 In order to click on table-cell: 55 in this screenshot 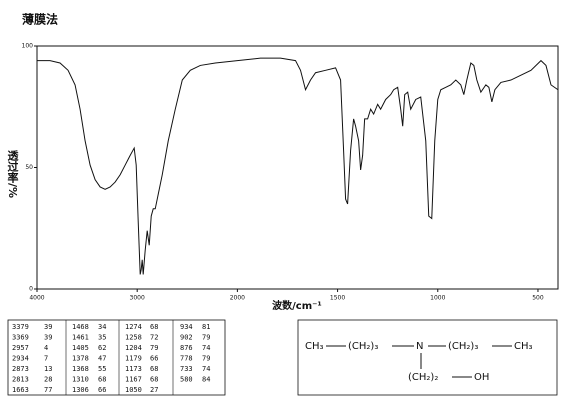, I will do `click(102, 369)`.